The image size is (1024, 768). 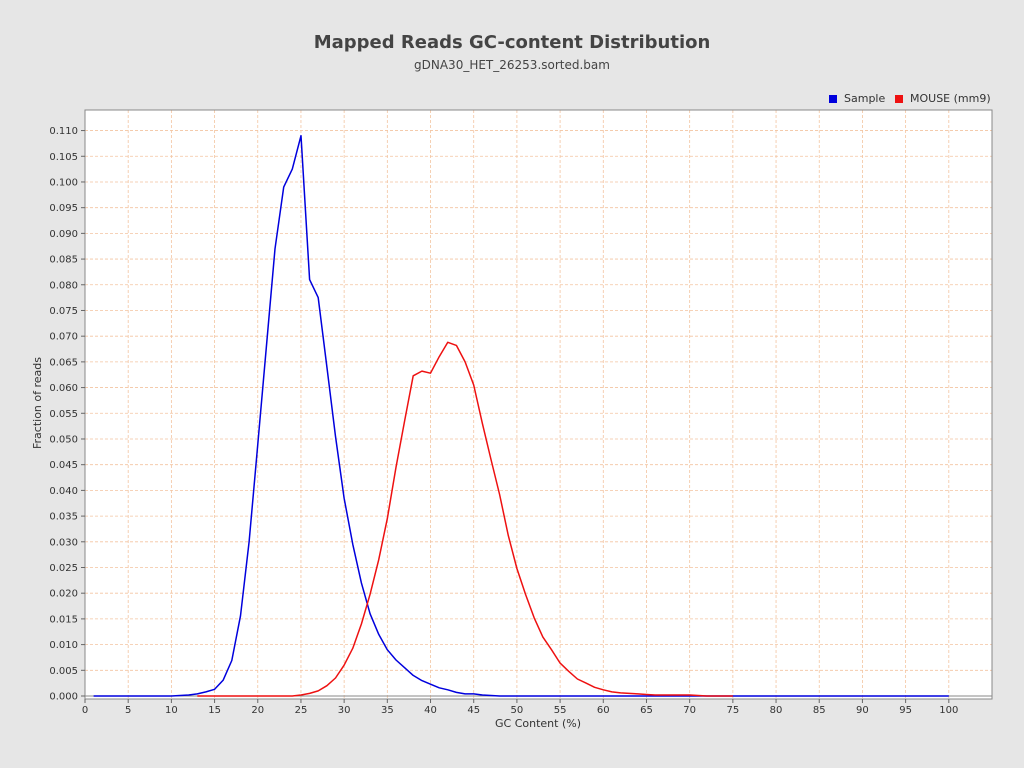 What do you see at coordinates (63, 260) in the screenshot?
I see `y-tick-label: 0.085` at bounding box center [63, 260].